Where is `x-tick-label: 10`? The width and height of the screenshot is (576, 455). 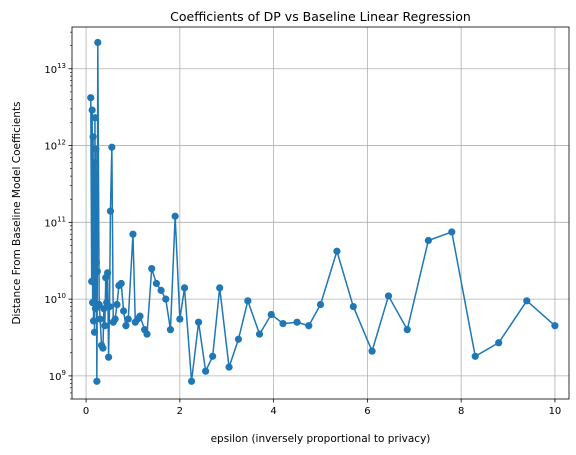 x-tick-label: 10 is located at coordinates (555, 411).